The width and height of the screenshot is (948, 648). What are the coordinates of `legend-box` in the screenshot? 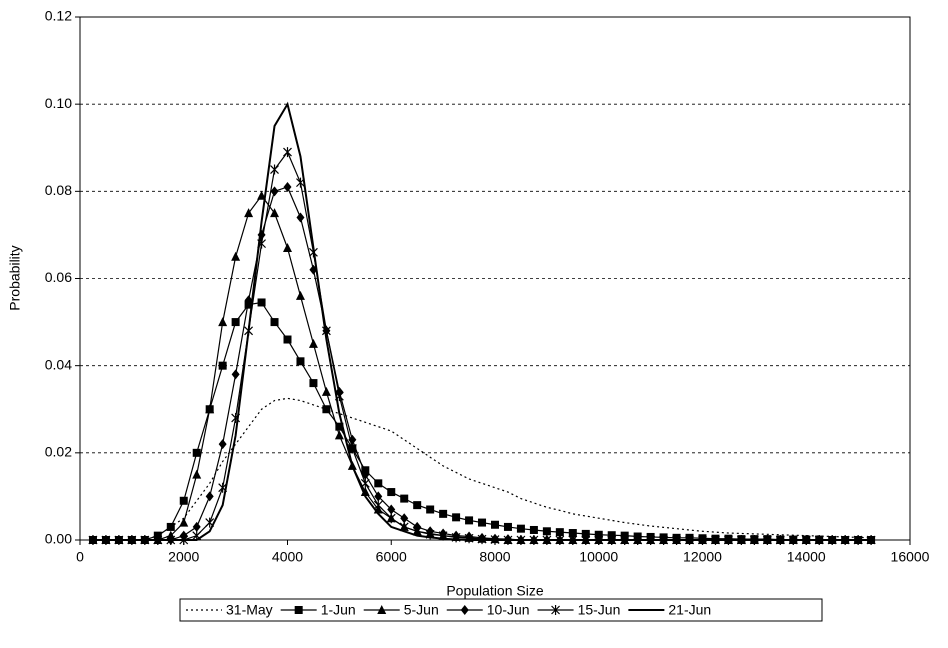 It's located at (501, 610).